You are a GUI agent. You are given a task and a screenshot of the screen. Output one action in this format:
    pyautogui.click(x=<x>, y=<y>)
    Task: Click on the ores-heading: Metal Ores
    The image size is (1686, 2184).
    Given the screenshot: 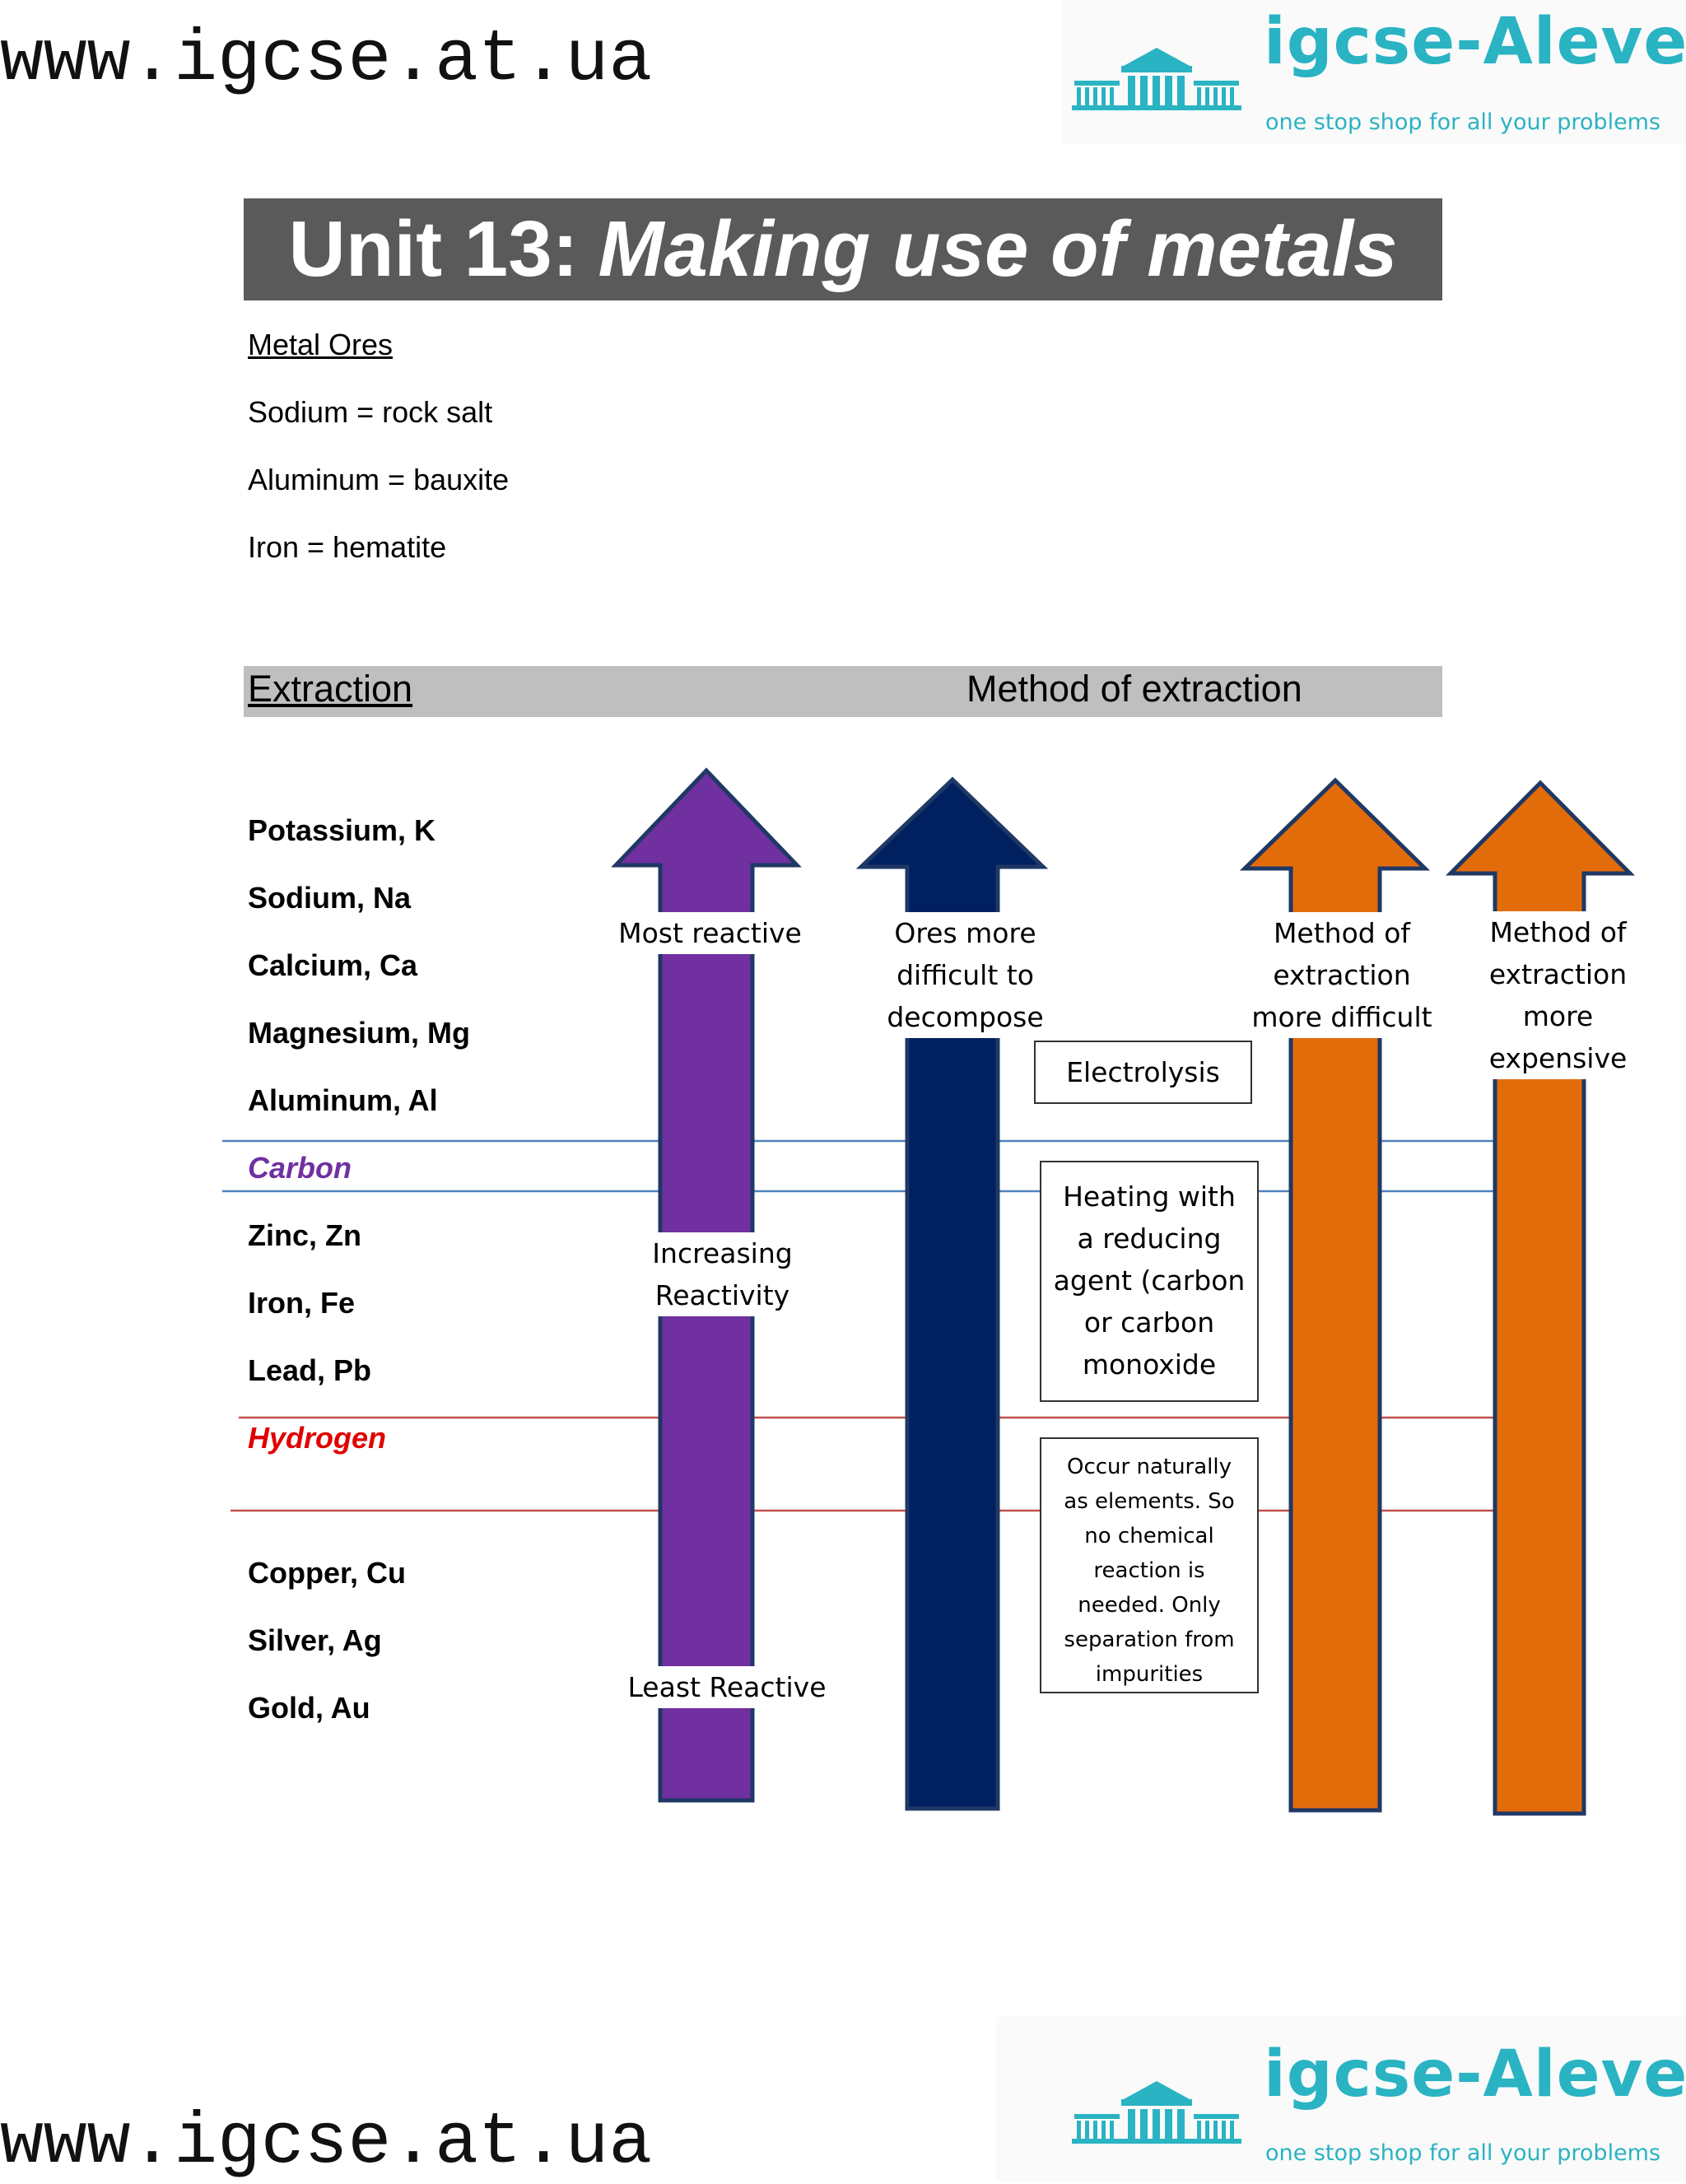 What is the action you would take?
    pyautogui.click(x=321, y=344)
    